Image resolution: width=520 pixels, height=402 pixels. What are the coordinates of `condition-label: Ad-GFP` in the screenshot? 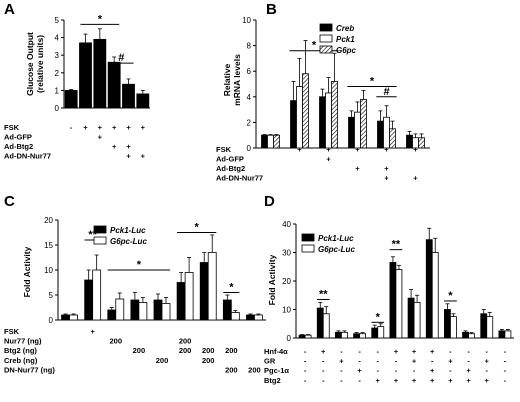 It's located at (18, 137).